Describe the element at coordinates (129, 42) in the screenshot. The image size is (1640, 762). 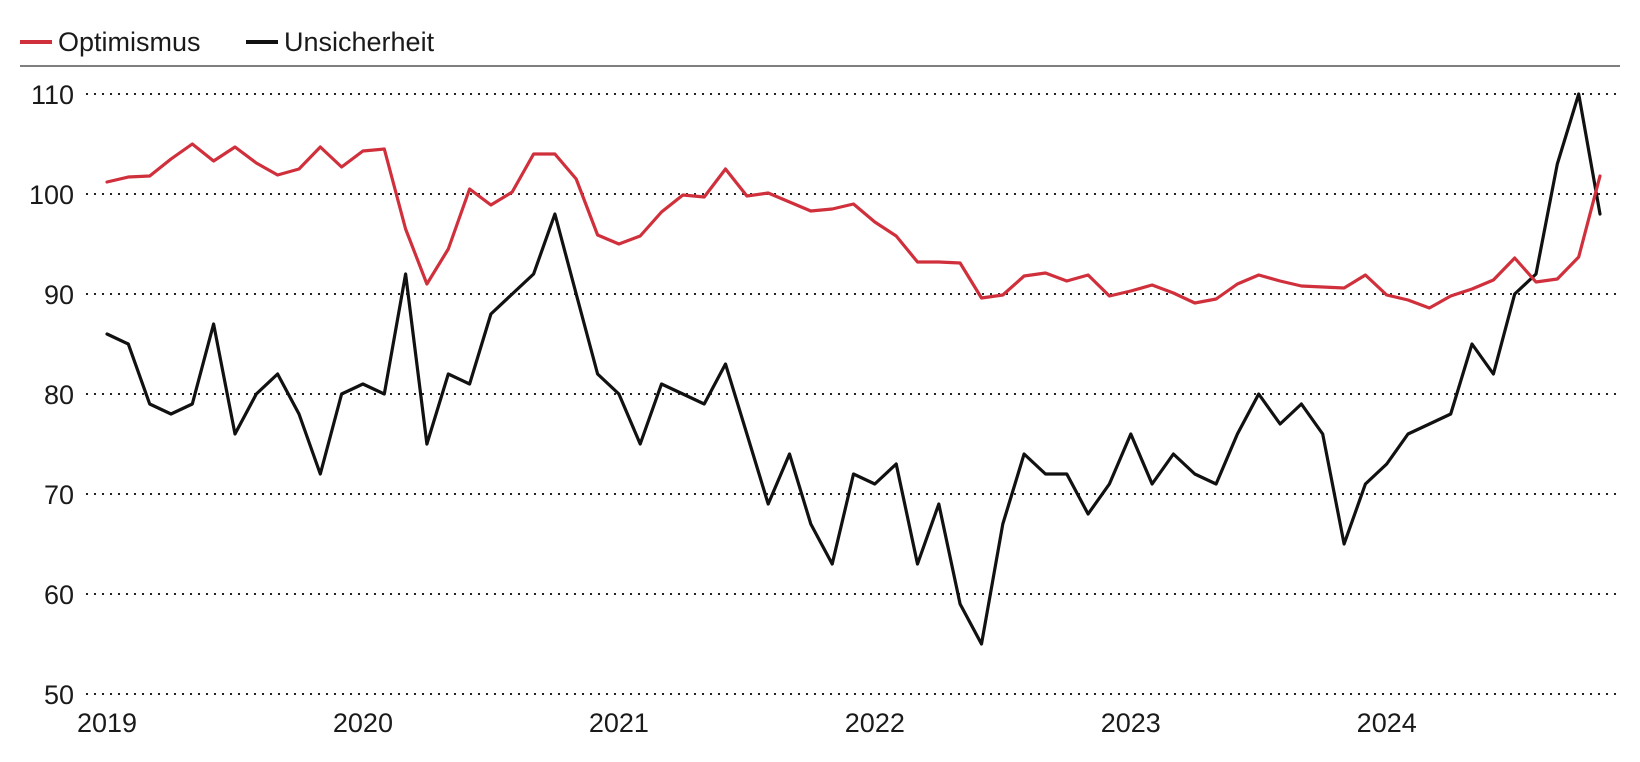
I see `legend-label-optimismus: Optimismus` at that location.